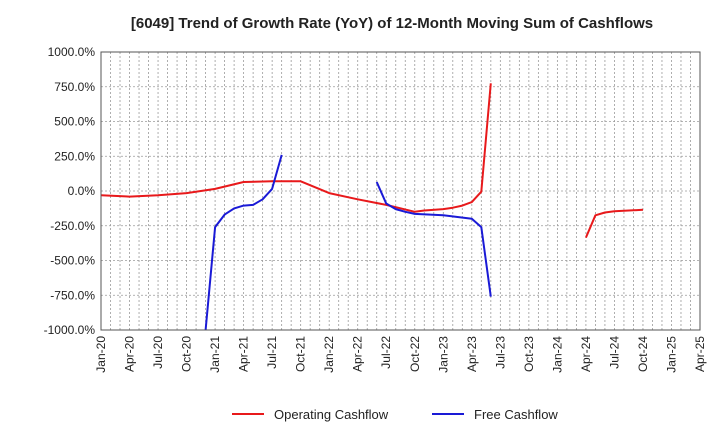 Image resolution: width=720 pixels, height=440 pixels. Describe the element at coordinates (557, 354) in the screenshot. I see `x-tick-label: Jan-24` at that location.